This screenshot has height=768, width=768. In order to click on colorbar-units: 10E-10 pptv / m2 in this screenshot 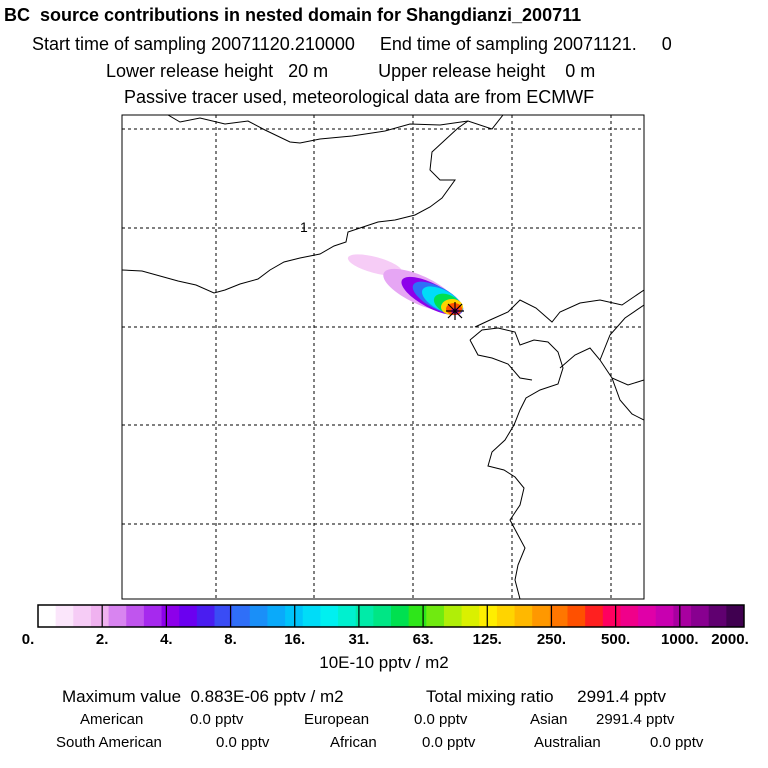, I will do `click(384, 662)`.